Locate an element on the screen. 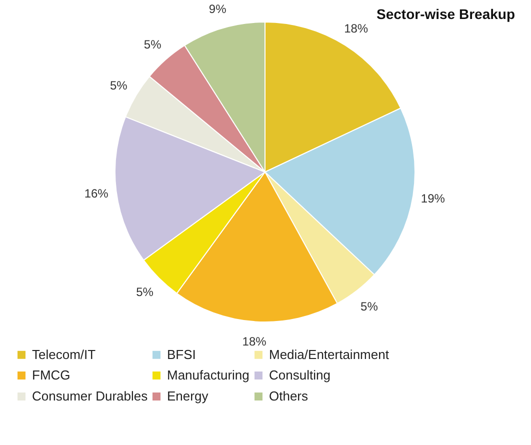 Image resolution: width=531 pixels, height=445 pixels. data-label: 16% is located at coordinates (96, 193).